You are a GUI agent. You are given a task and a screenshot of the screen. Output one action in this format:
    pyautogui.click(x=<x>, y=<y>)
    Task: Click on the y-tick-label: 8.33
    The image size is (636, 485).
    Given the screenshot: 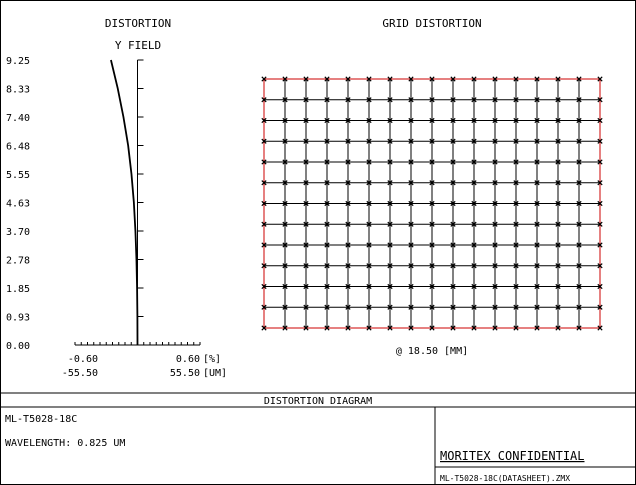 What is the action you would take?
    pyautogui.click(x=18, y=90)
    